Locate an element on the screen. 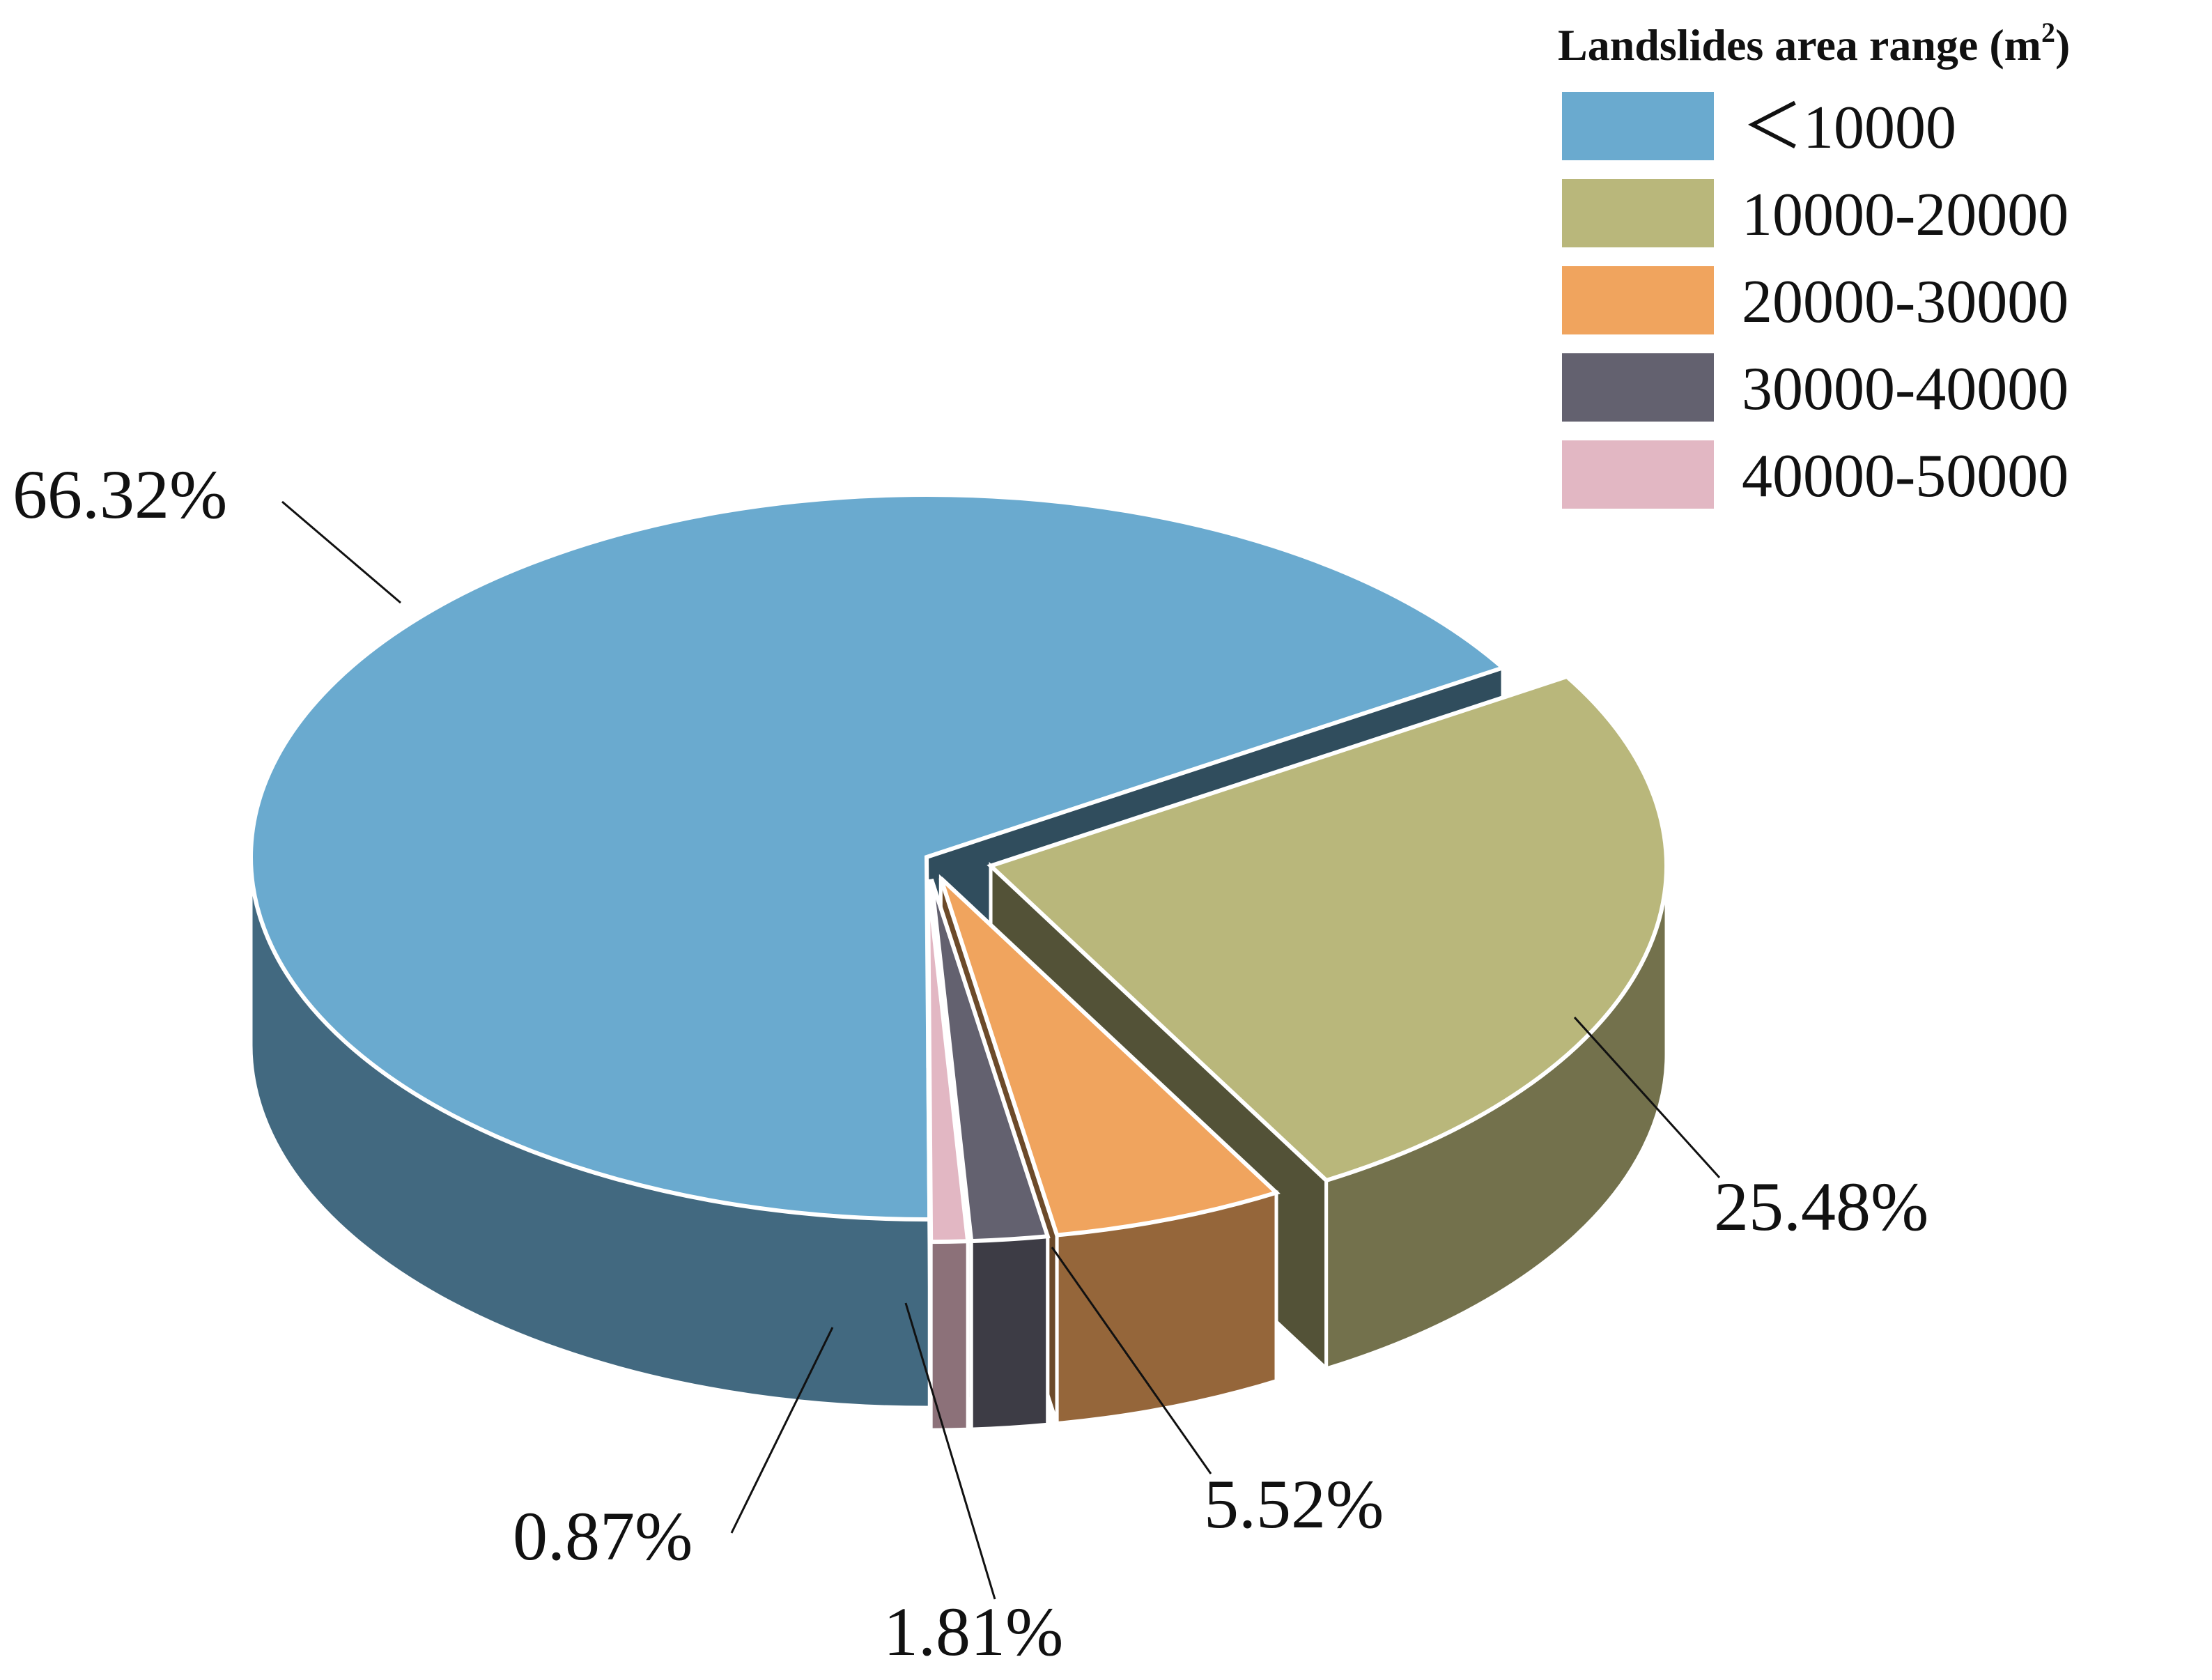  legend-label-30000-40000: 30000-40000 is located at coordinates (1905, 389).